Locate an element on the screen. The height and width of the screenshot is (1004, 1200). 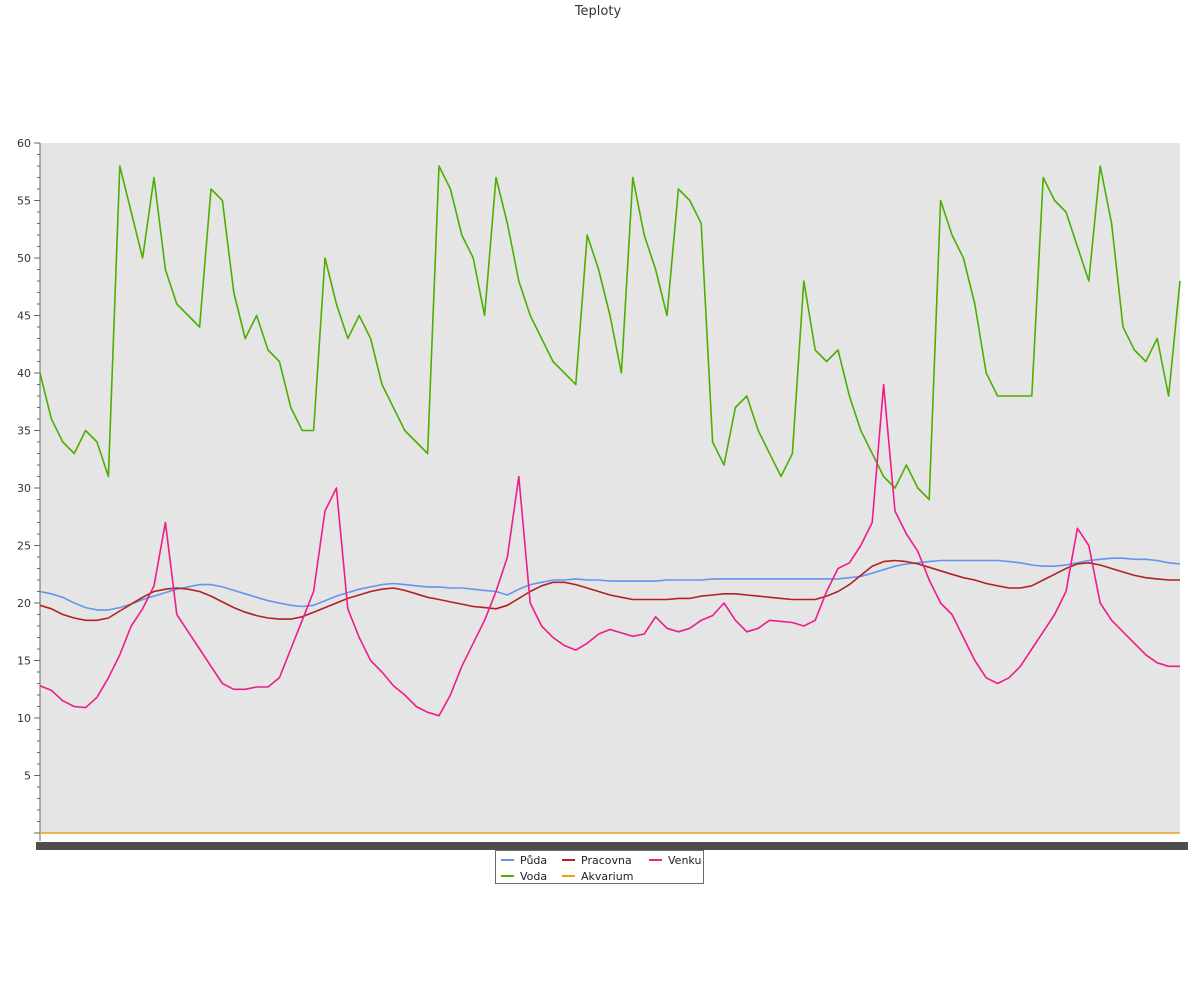
y-tick-label: 35 is located at coordinates (24, 431).